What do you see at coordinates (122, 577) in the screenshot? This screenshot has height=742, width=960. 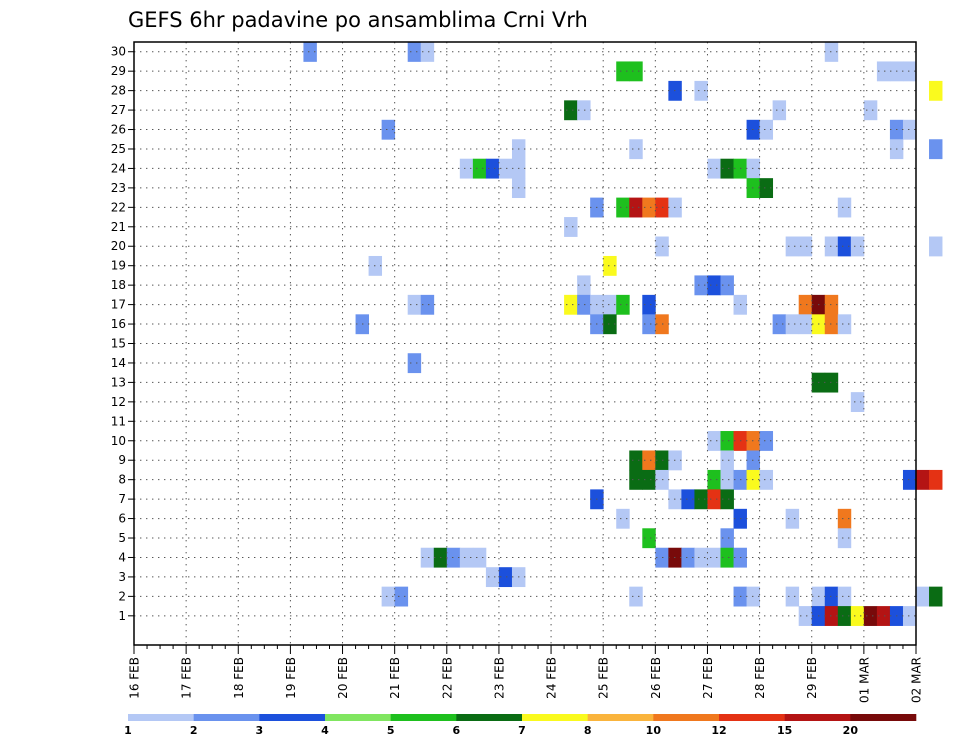 I see `y-tick-label: 3` at bounding box center [122, 577].